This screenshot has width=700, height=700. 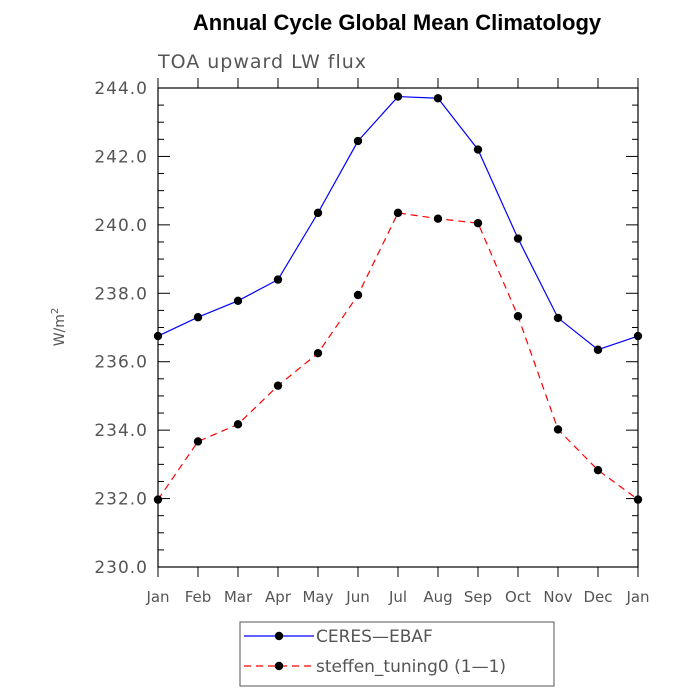 What do you see at coordinates (437, 597) in the screenshot?
I see `x-tick-label: Aug` at bounding box center [437, 597].